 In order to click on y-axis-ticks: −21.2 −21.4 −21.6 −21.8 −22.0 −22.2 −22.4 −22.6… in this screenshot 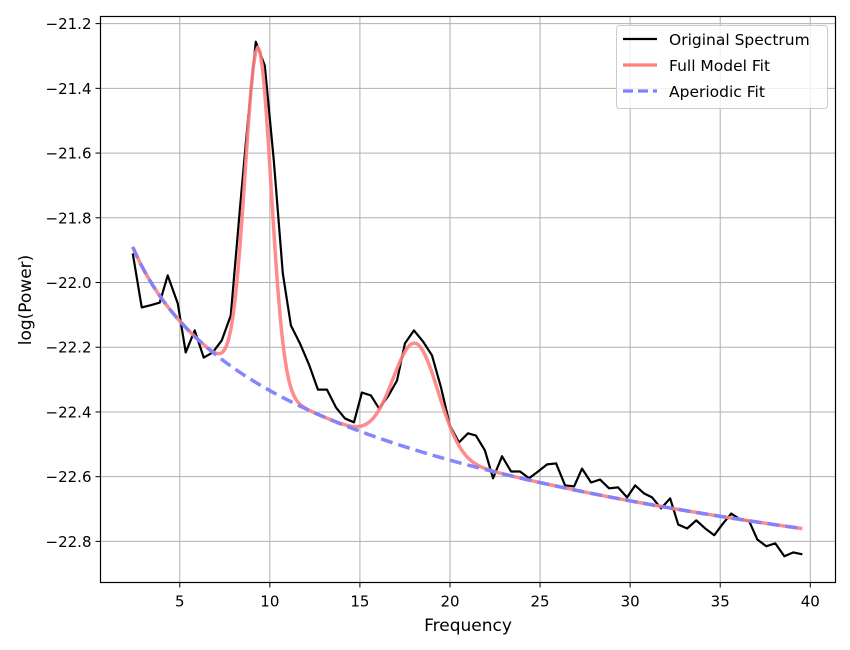, I will do `click(73, 283)`.